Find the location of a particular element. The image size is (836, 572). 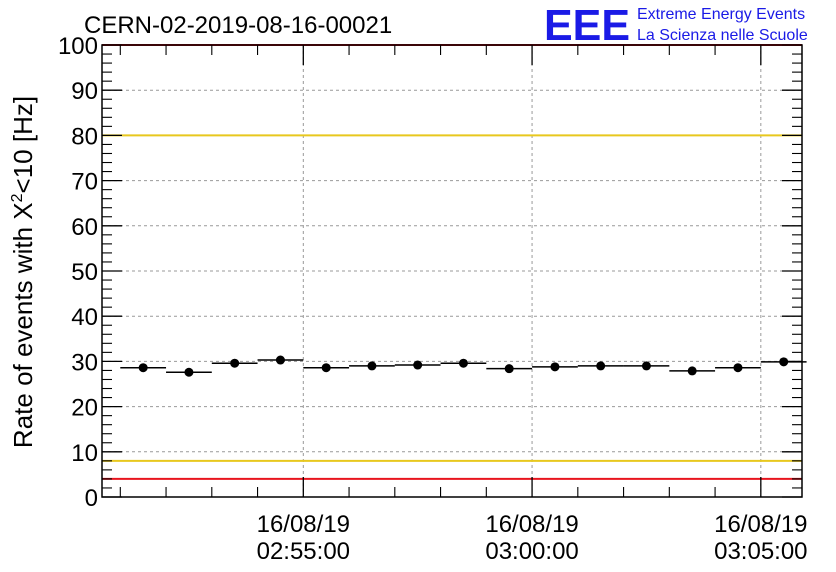

eee-logo-line1: Extreme Energy Events is located at coordinates (721, 14).